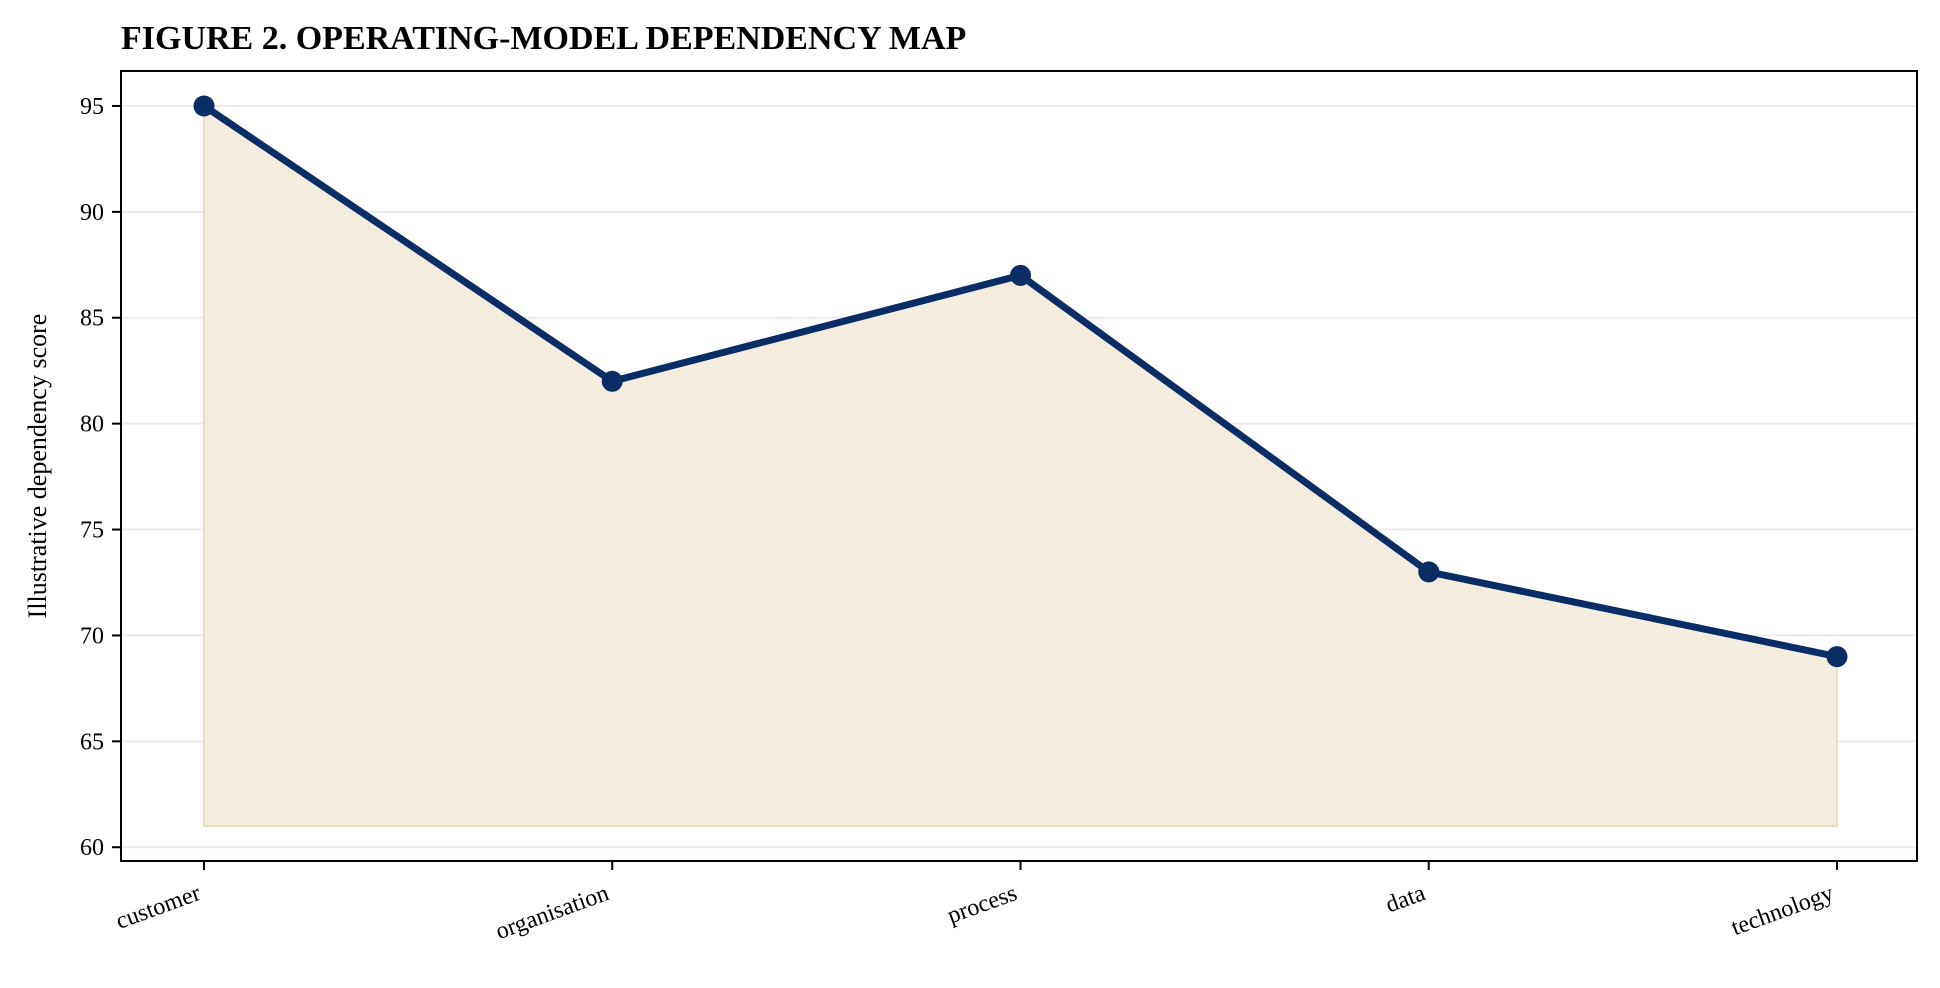 The width and height of the screenshot is (1940, 988). Describe the element at coordinates (100, 477) in the screenshot. I see `y-axis: 60 65 70 75 80 85 90 95` at that location.